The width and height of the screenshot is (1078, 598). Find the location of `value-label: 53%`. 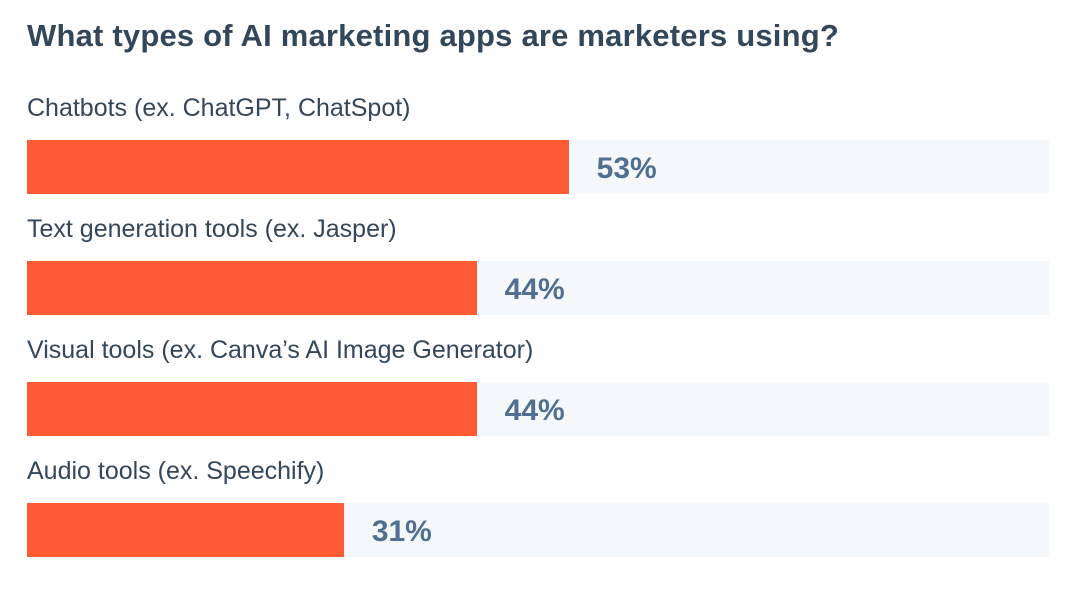

value-label: 53% is located at coordinates (626, 168).